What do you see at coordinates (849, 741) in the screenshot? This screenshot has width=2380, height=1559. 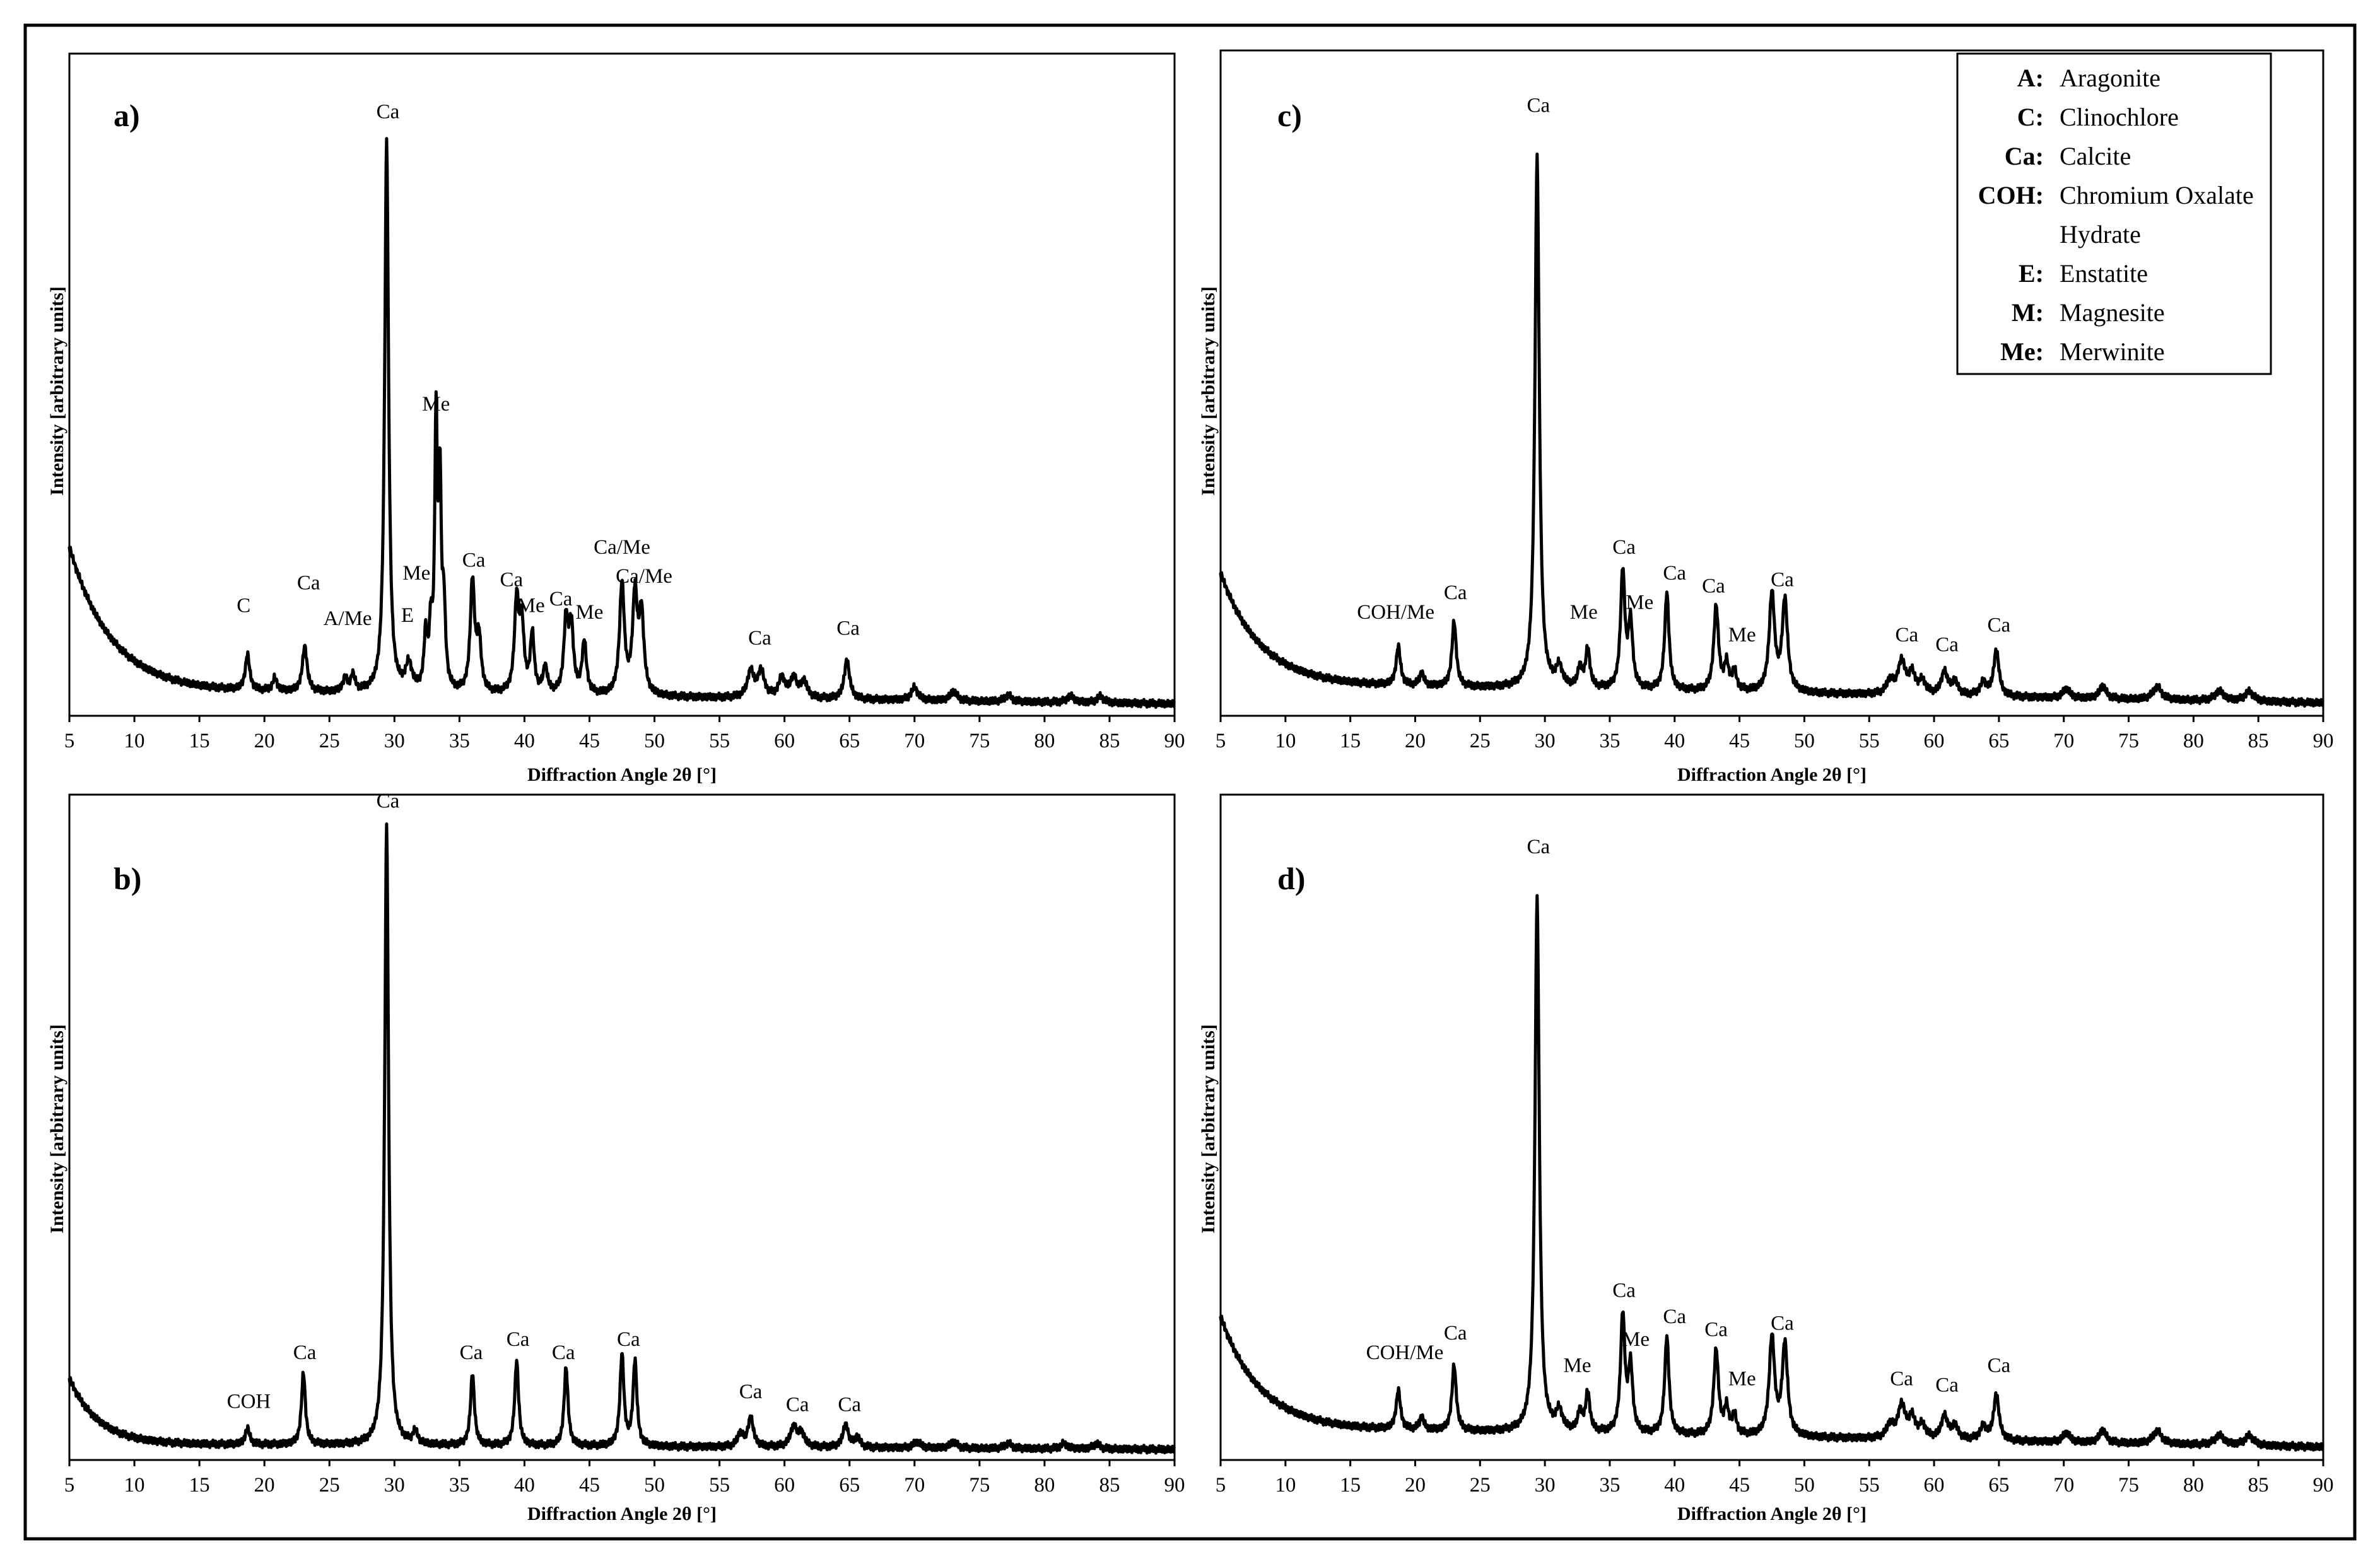 I see `panel-a-x-tick-label: 65` at bounding box center [849, 741].